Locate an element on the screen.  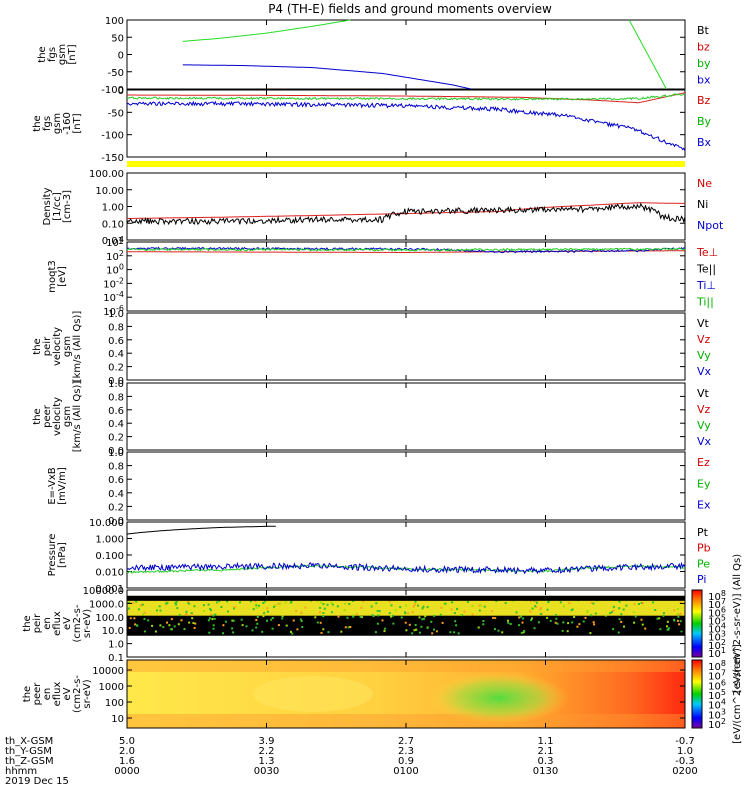
y-tick-label: -100 is located at coordinates (112, 136).